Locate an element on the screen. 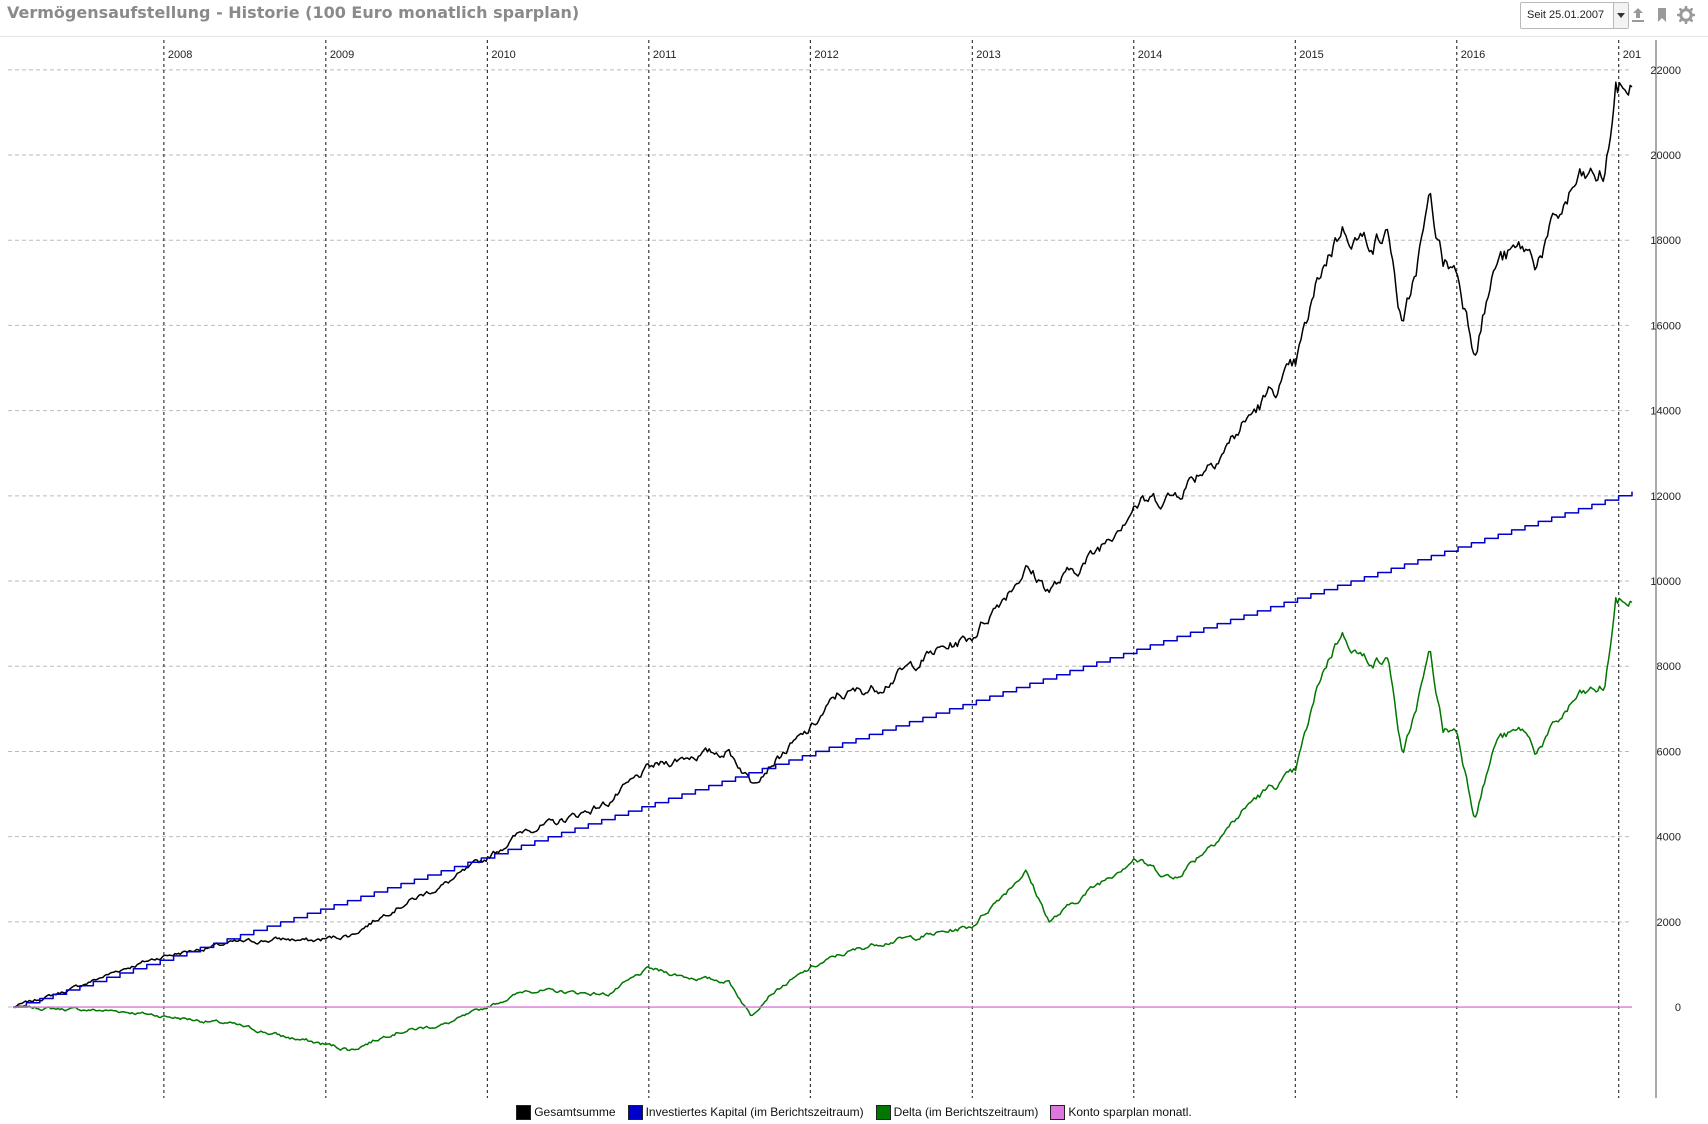 The height and width of the screenshot is (1124, 1708). x-tick-label: 2012 is located at coordinates (826, 55).